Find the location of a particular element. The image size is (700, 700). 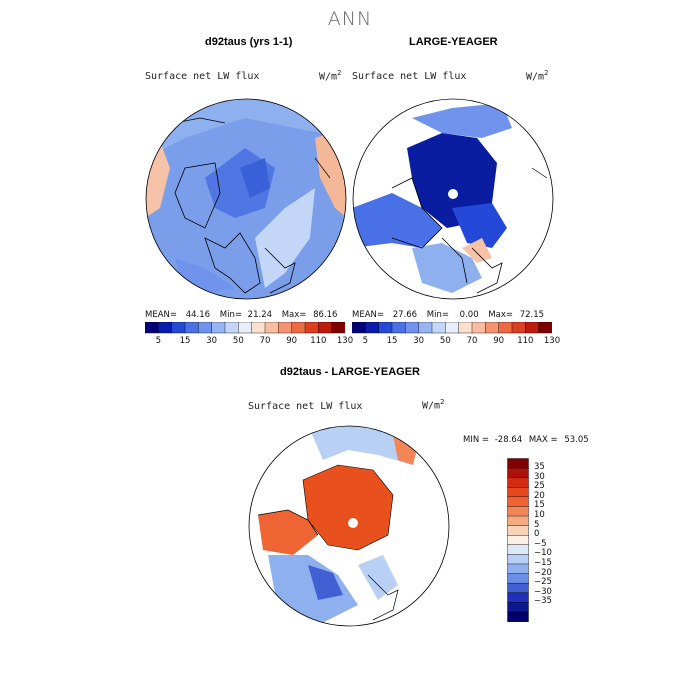

panel3-map-border is located at coordinates (349, 526).